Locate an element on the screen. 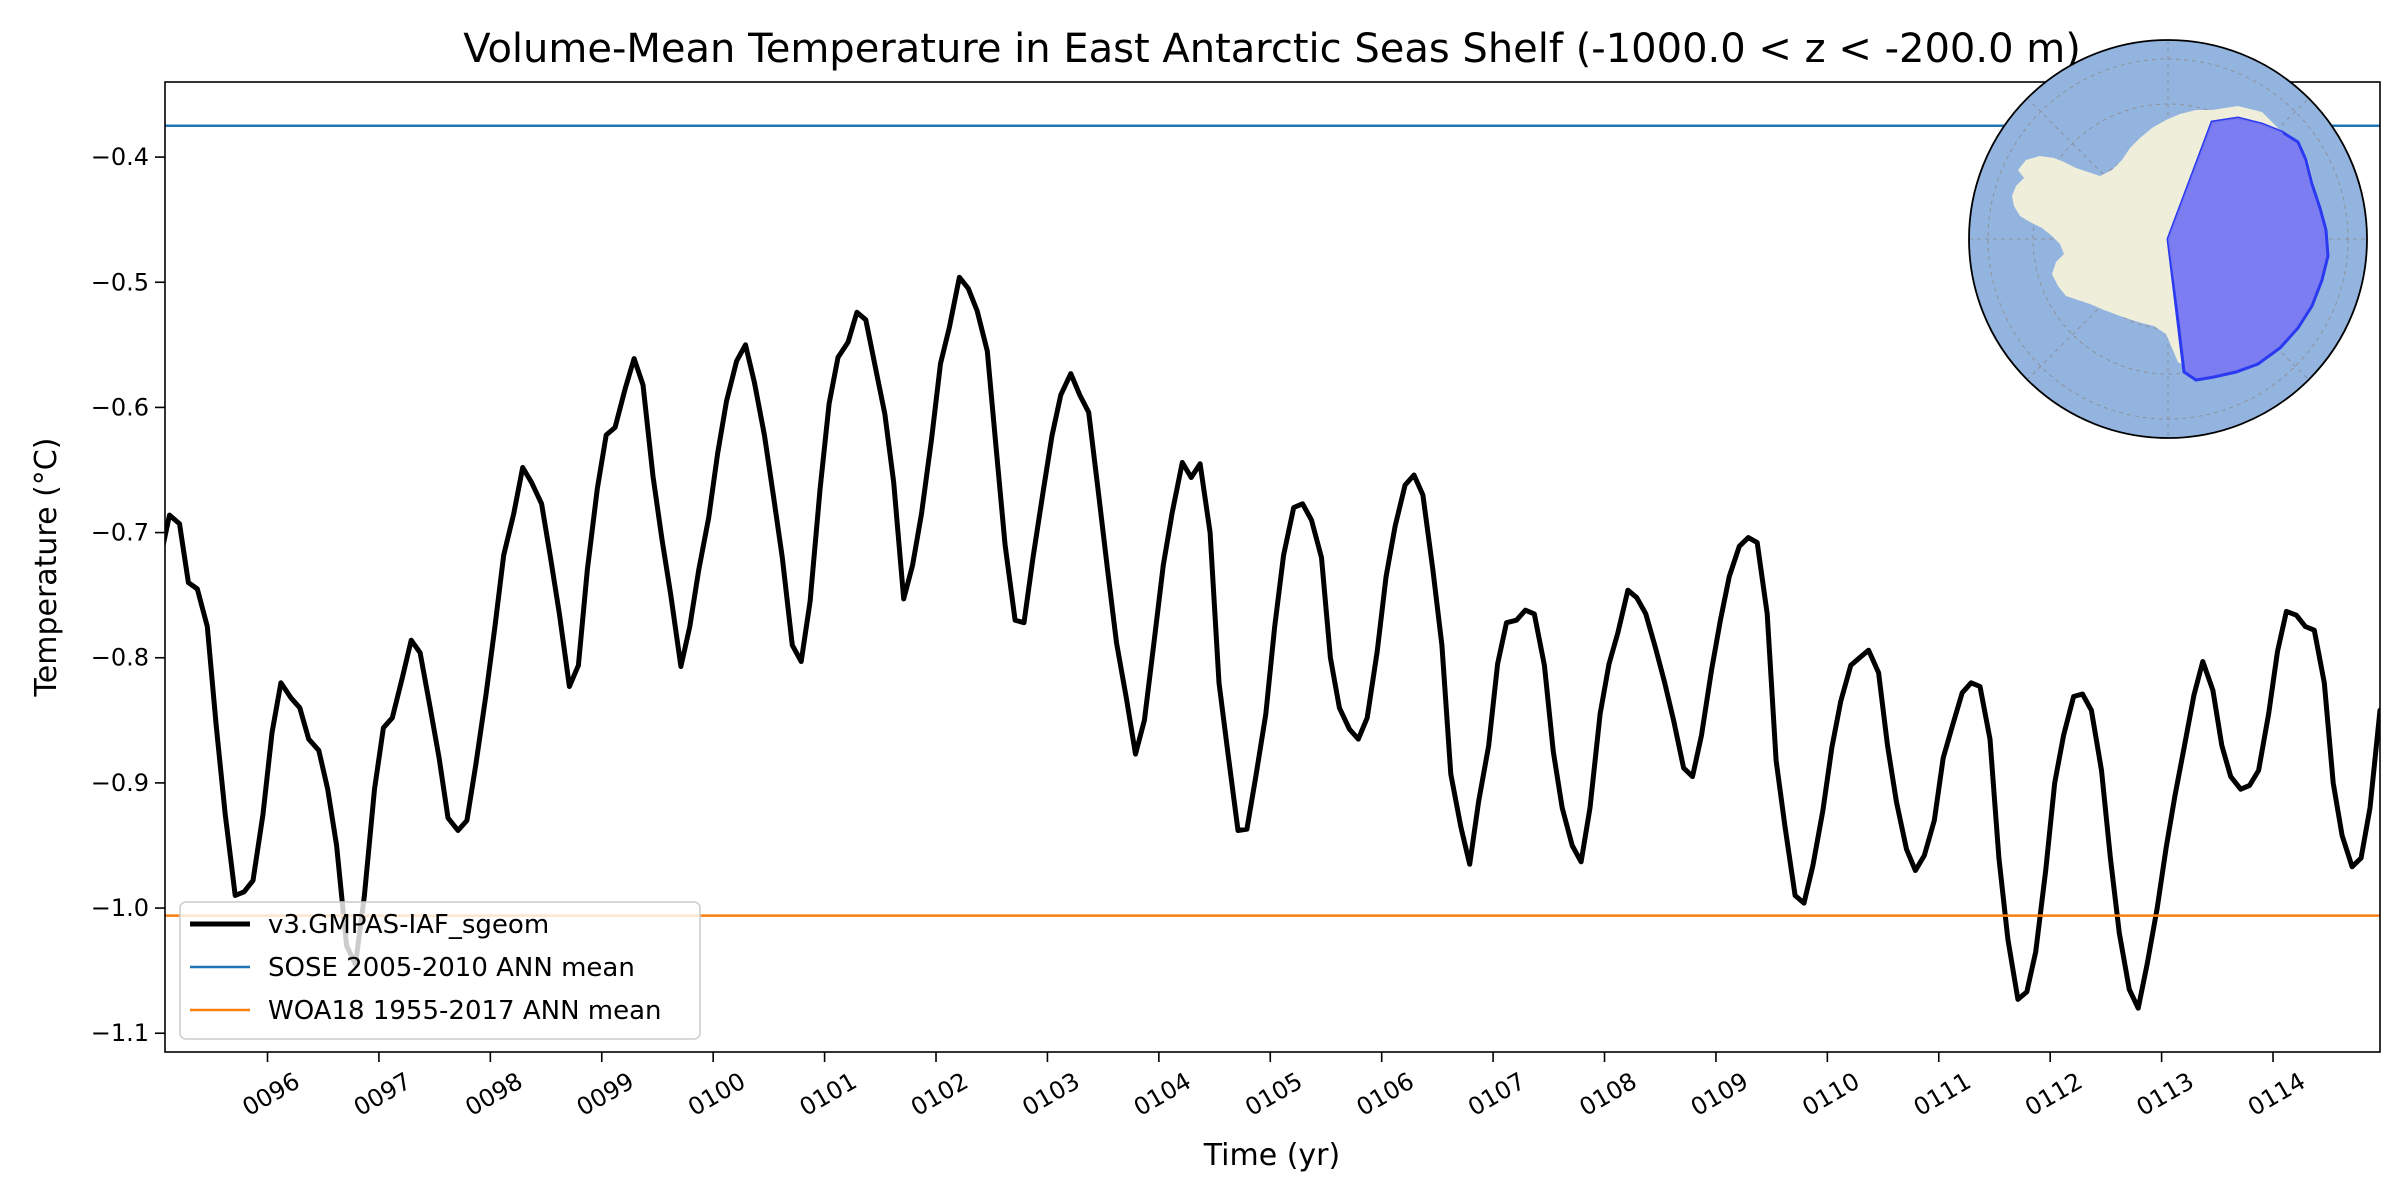 This screenshot has width=2400, height=1204. x-tick-label: 0101 is located at coordinates (828, 1094).